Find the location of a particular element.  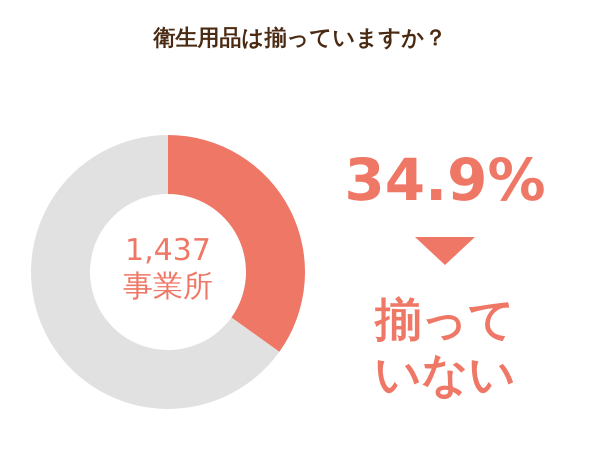

text: 1,437 事業所 is located at coordinates (168, 268).